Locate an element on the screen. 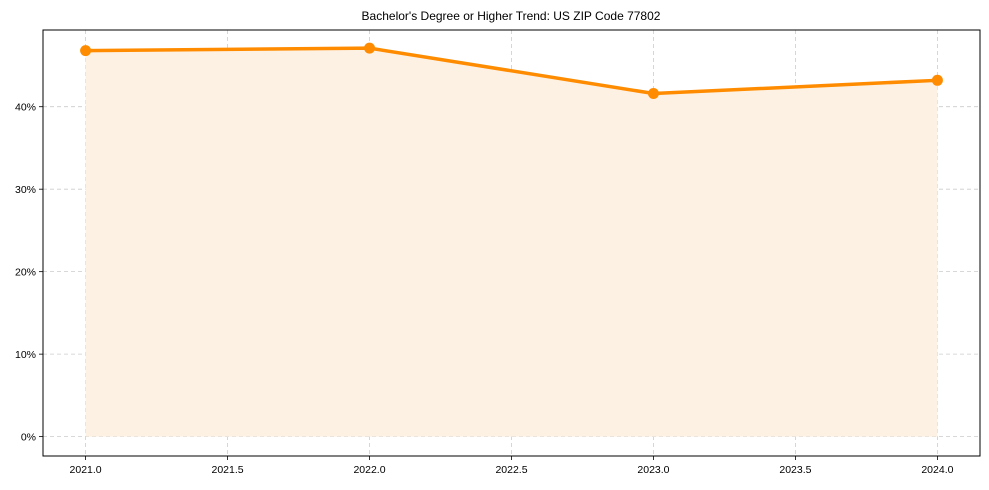 Image resolution: width=989 pixels, height=490 pixels. x-tick-label: 2021.0 is located at coordinates (86, 470).